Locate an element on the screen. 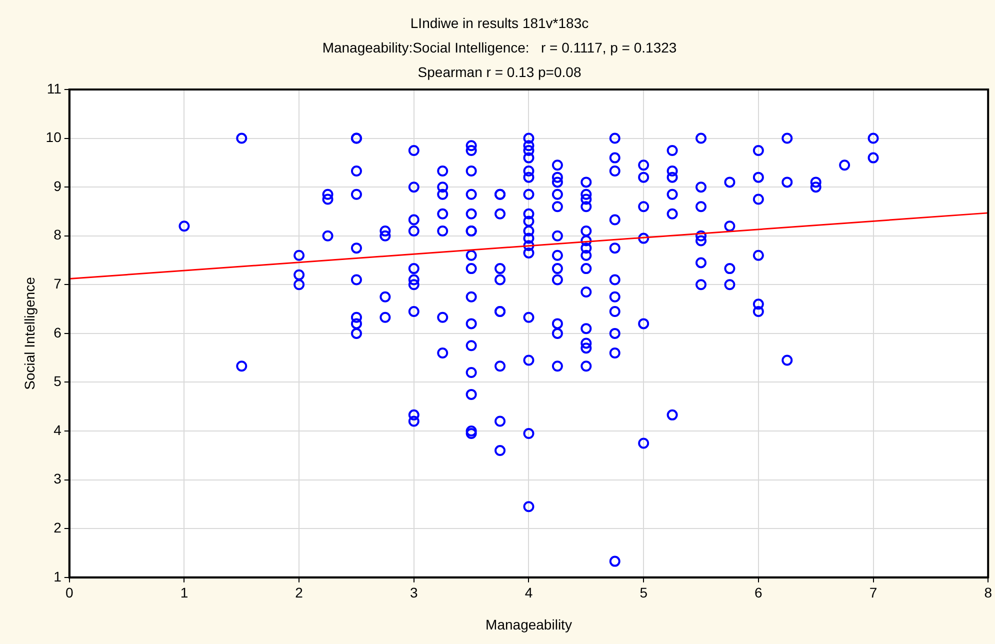 Image resolution: width=995 pixels, height=644 pixels. chart-title: LIndiwe in results 181v*183c is located at coordinates (499, 23).